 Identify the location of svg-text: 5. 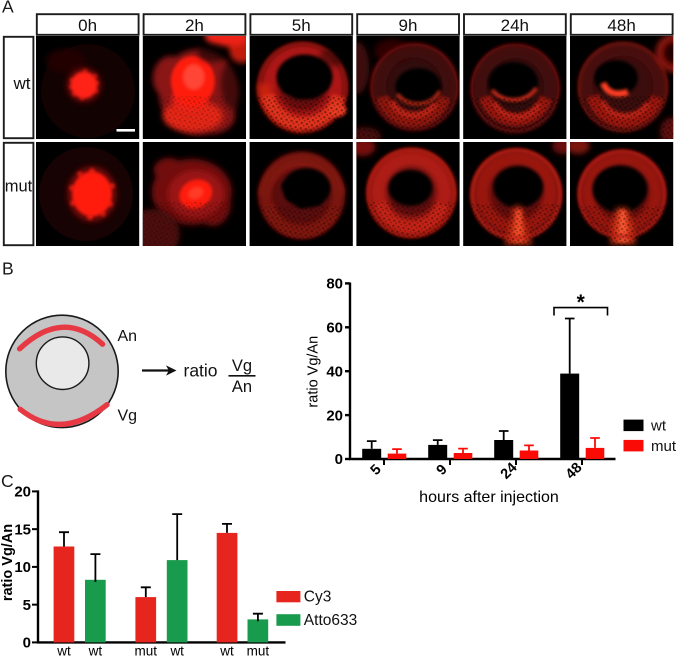
(27, 605).